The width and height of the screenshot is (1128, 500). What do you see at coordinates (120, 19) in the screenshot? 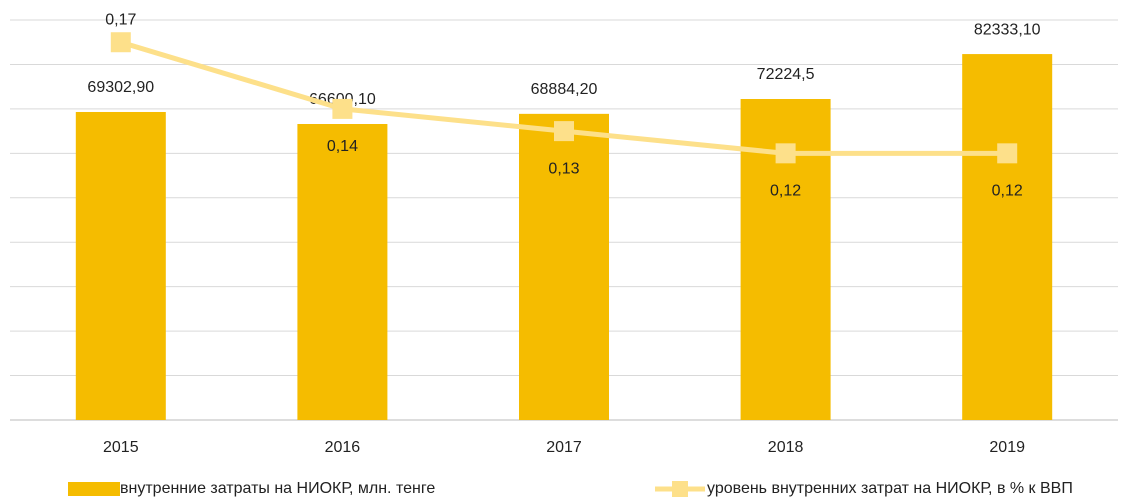
I see `data-label: 0,17` at bounding box center [120, 19].